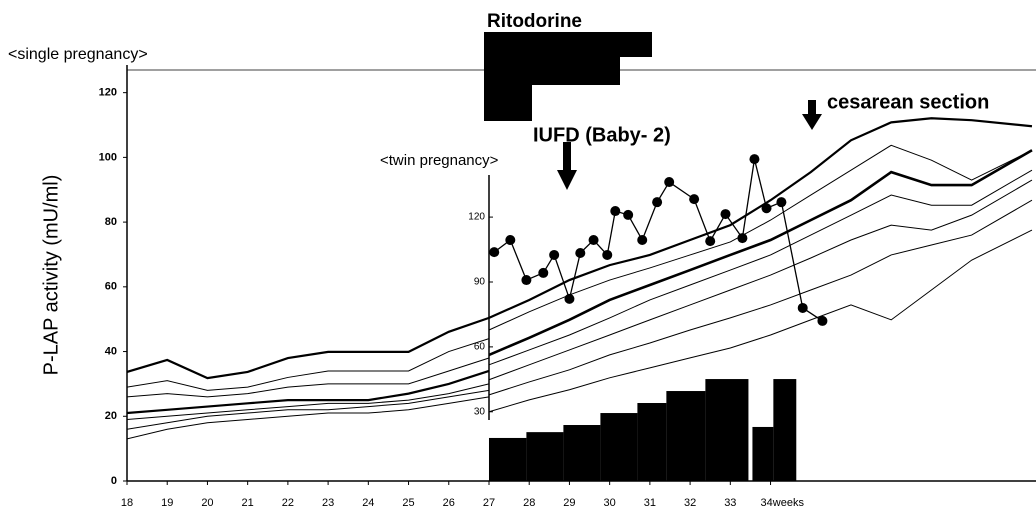 This screenshot has height=507, width=1036. What do you see at coordinates (602, 135) in the screenshot?
I see `iufd-label: IUFD (Baby- 2)` at bounding box center [602, 135].